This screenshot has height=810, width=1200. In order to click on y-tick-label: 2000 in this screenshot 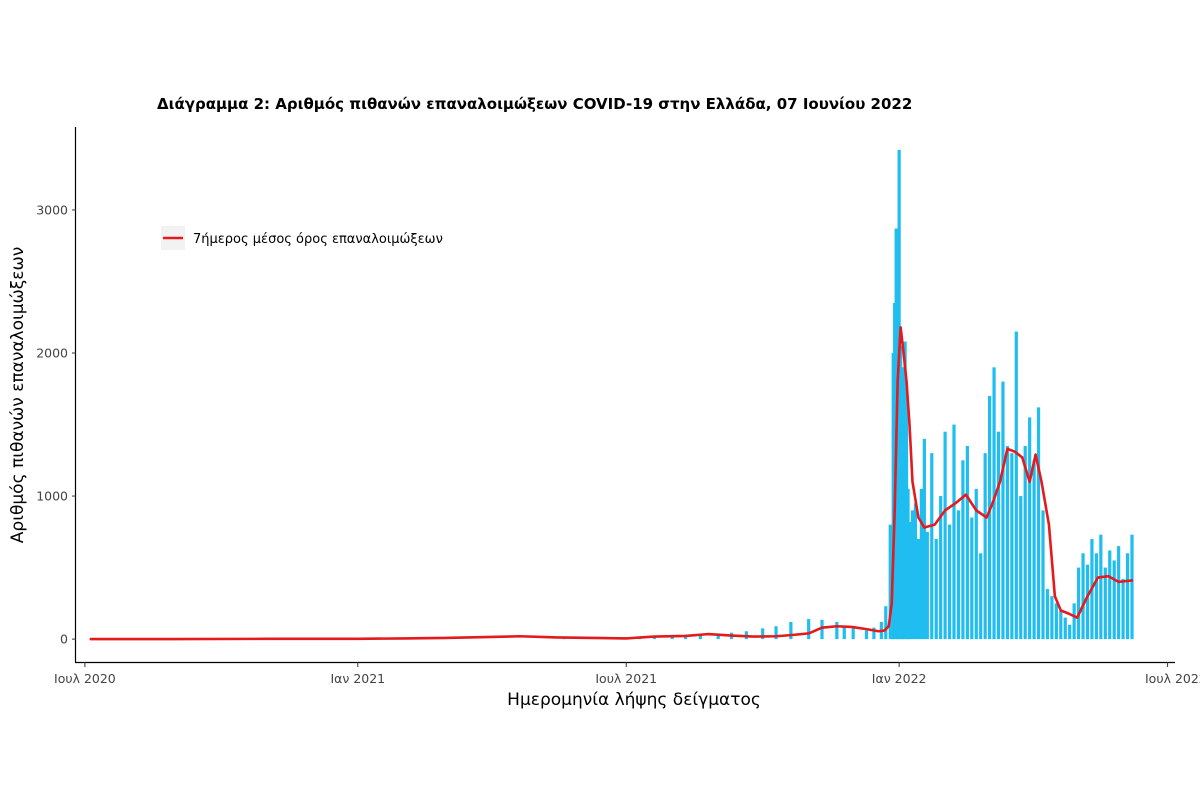, I will do `click(52, 353)`.